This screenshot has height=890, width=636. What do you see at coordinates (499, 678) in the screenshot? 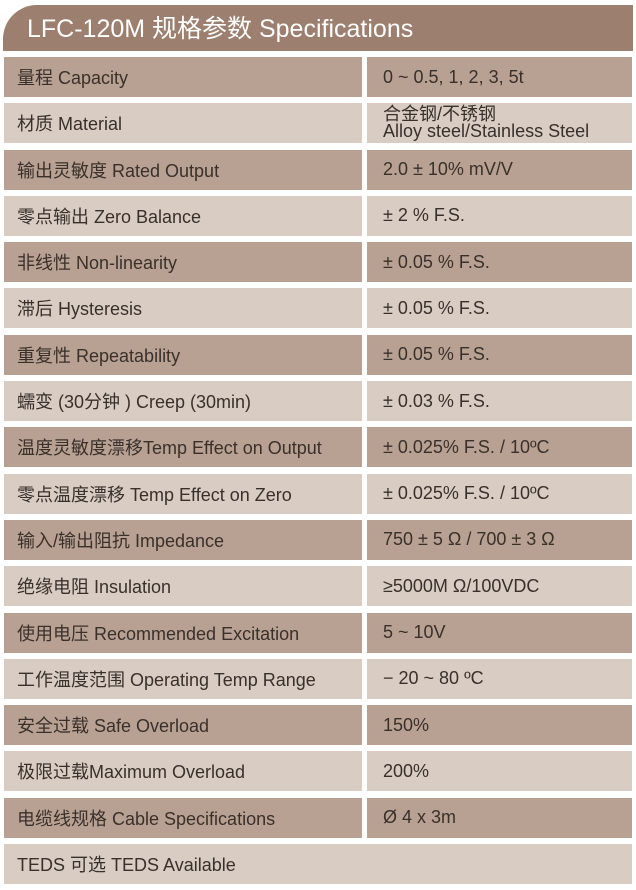
I see `spec-value: − 20 ~ 80 ºC` at bounding box center [499, 678].